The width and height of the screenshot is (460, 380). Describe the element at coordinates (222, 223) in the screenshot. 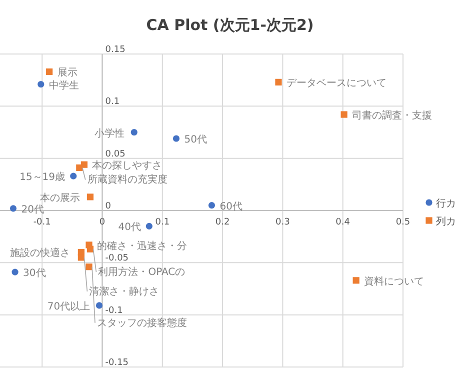

I see `x-tick-label: 0.2` at that location.